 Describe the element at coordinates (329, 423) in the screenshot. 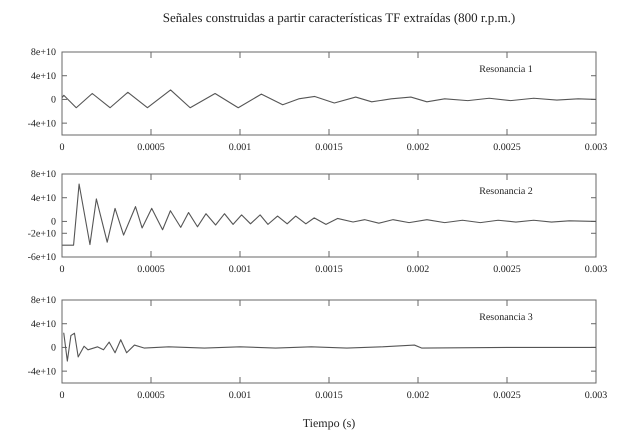

I see `x-axis-title: Tiempo (s)` at that location.